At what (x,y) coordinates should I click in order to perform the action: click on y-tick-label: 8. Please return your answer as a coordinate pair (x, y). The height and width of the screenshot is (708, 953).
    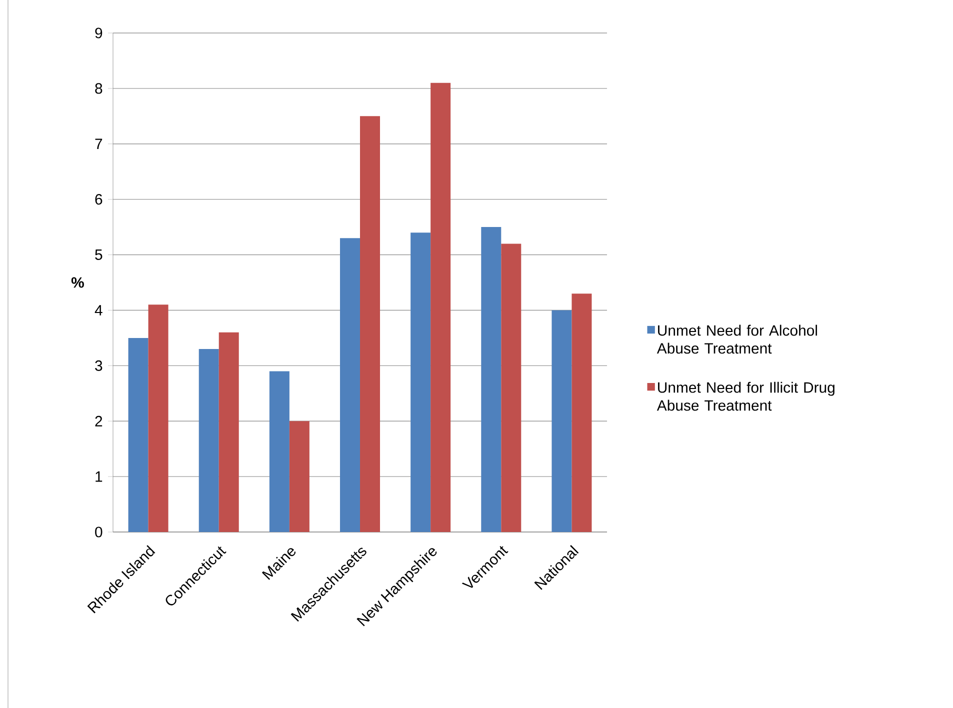
    Looking at the image, I should click on (98, 88).